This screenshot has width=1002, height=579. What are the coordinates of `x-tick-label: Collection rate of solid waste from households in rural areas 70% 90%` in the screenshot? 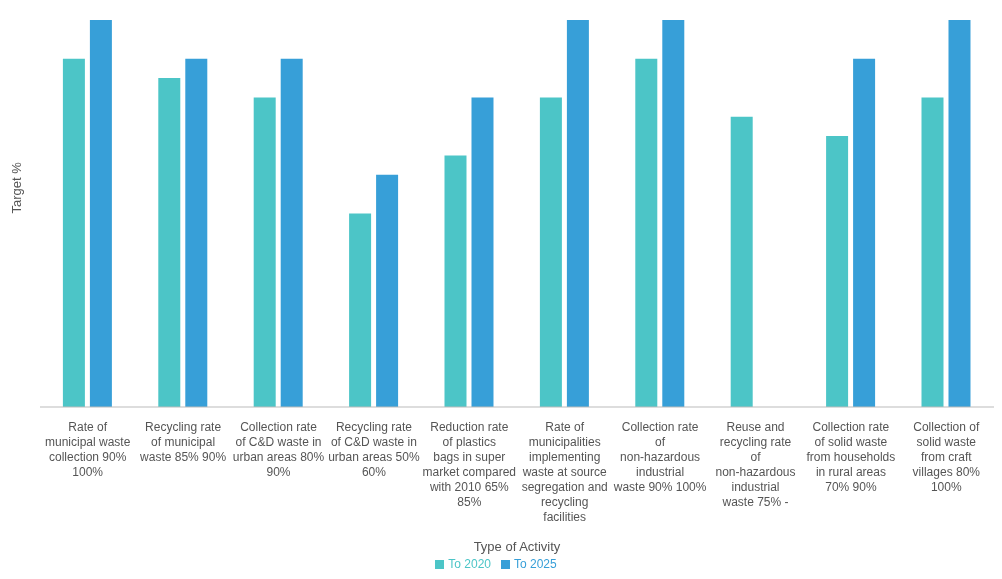 It's located at (851, 456).